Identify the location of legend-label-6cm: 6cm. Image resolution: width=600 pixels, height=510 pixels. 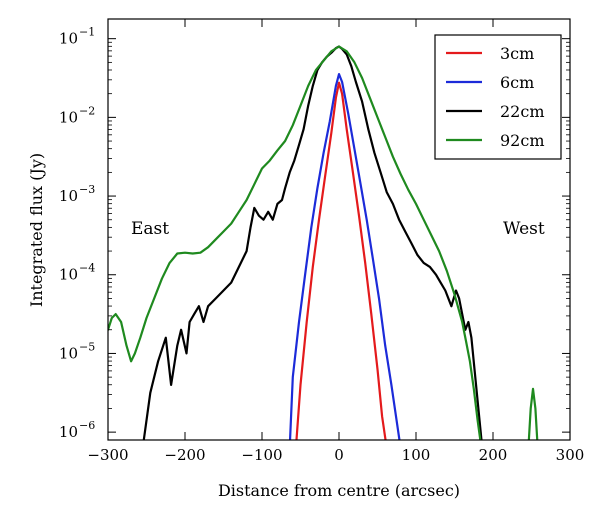
(517, 82).